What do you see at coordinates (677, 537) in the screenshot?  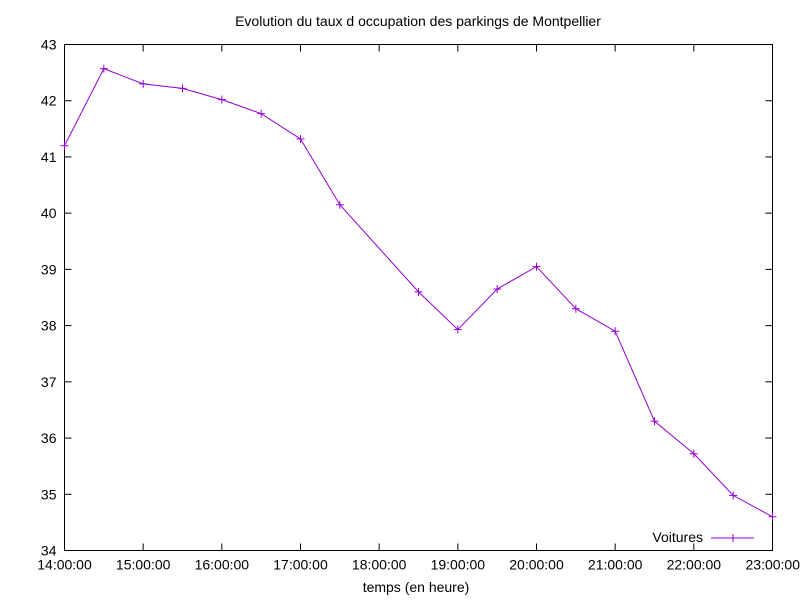 I see `legend-label-voitures: Voitures` at bounding box center [677, 537].